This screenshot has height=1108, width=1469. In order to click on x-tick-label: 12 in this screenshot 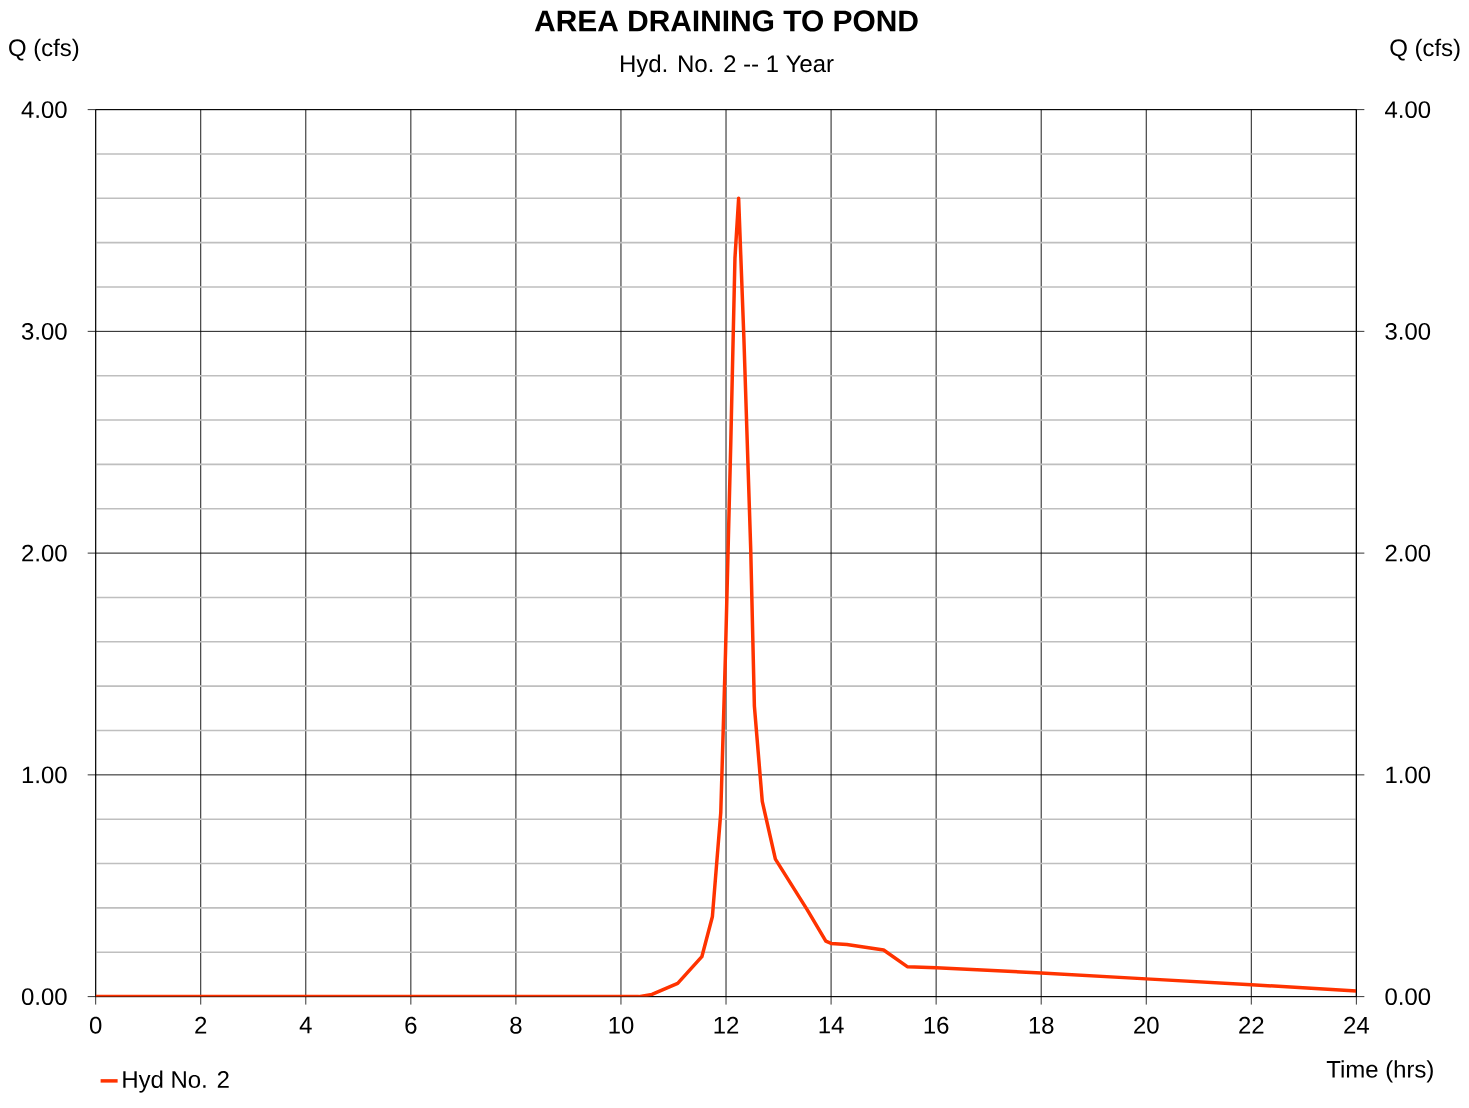, I will do `click(726, 1025)`.